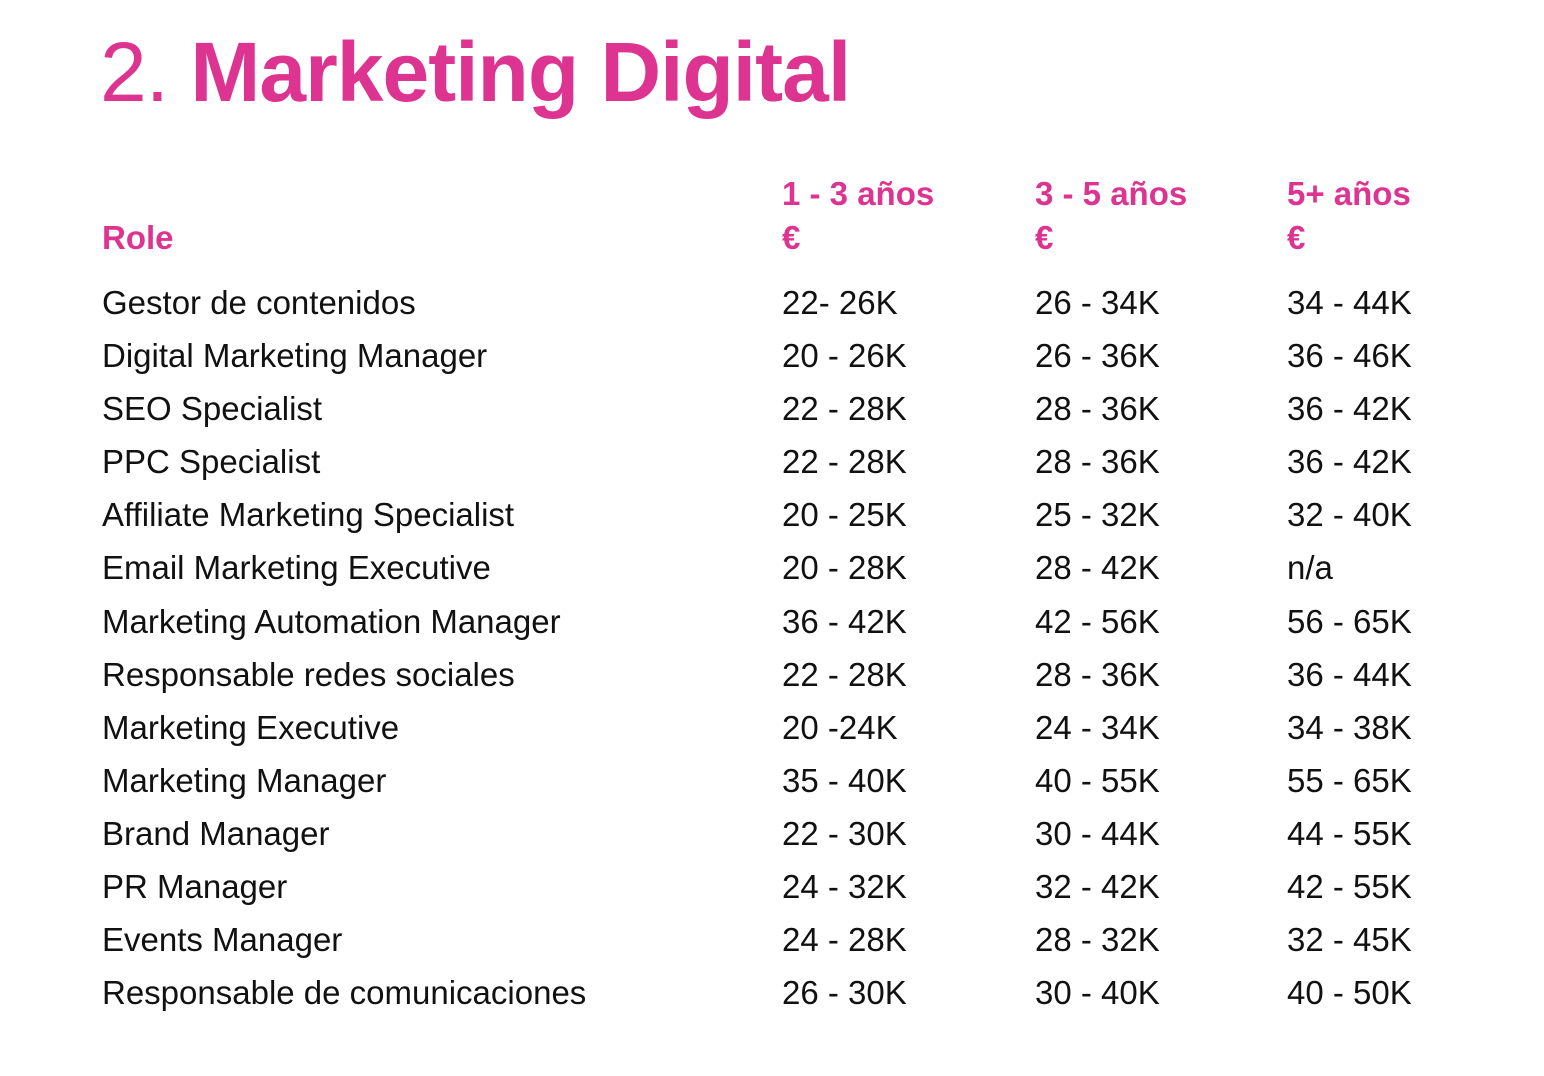 Image resolution: width=1544 pixels, height=1076 pixels. What do you see at coordinates (844, 780) in the screenshot?
I see `salary-cell-1-3: 35 - 40K` at bounding box center [844, 780].